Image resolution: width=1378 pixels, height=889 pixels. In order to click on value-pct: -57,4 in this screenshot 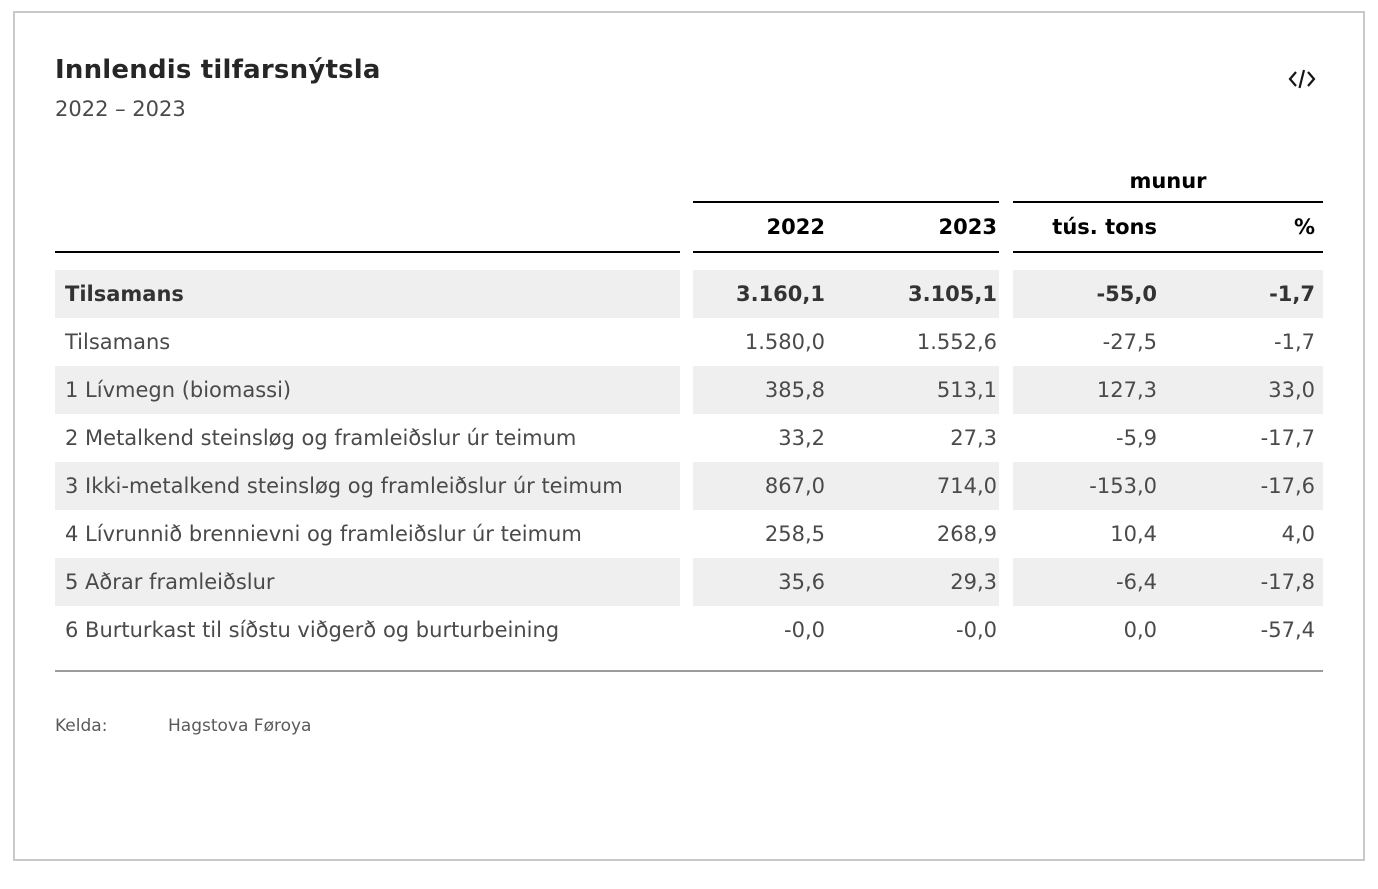, I will do `click(1287, 630)`.